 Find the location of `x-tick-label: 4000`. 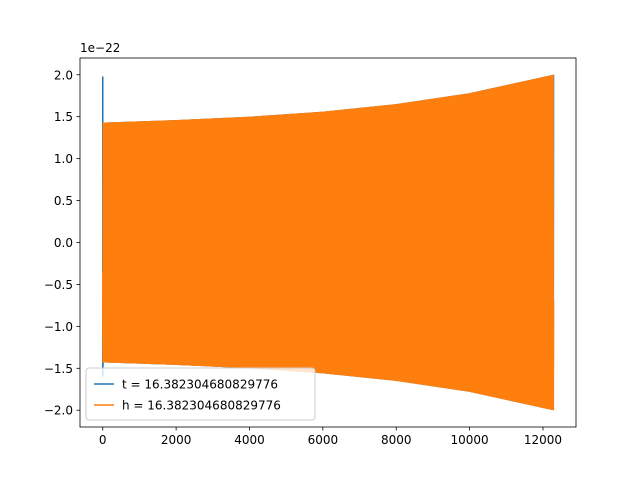

x-tick-label: 4000 is located at coordinates (249, 440).